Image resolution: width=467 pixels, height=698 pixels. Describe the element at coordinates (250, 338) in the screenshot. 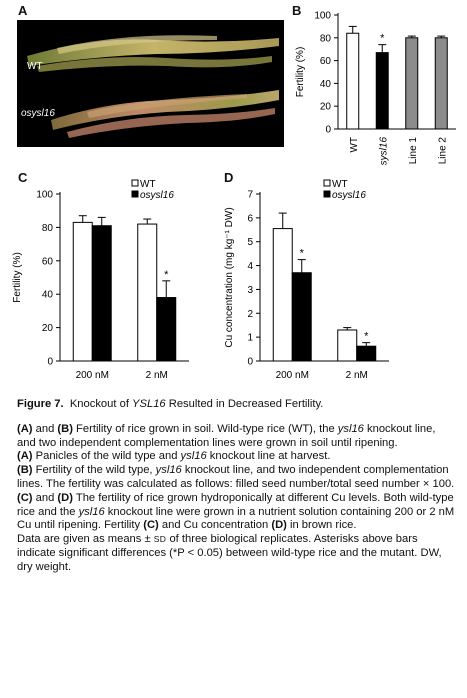

I see `y-tick-label: 1` at that location.